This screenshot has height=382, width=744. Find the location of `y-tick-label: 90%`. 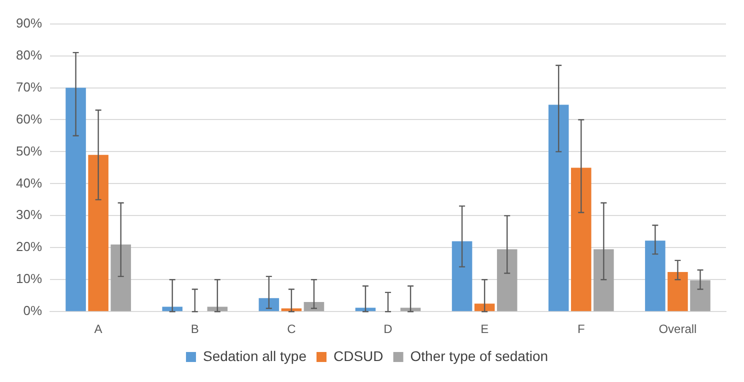

y-tick-label: 90% is located at coordinates (29, 22).